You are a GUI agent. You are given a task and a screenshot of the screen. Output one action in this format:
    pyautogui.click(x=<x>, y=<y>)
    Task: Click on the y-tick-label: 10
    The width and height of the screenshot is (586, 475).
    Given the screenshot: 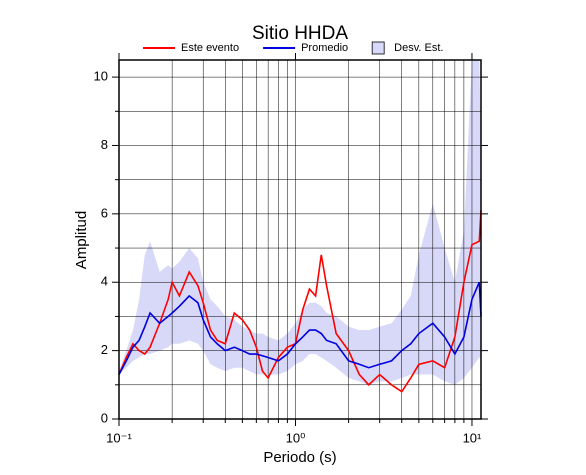 What is the action you would take?
    pyautogui.click(x=101, y=76)
    